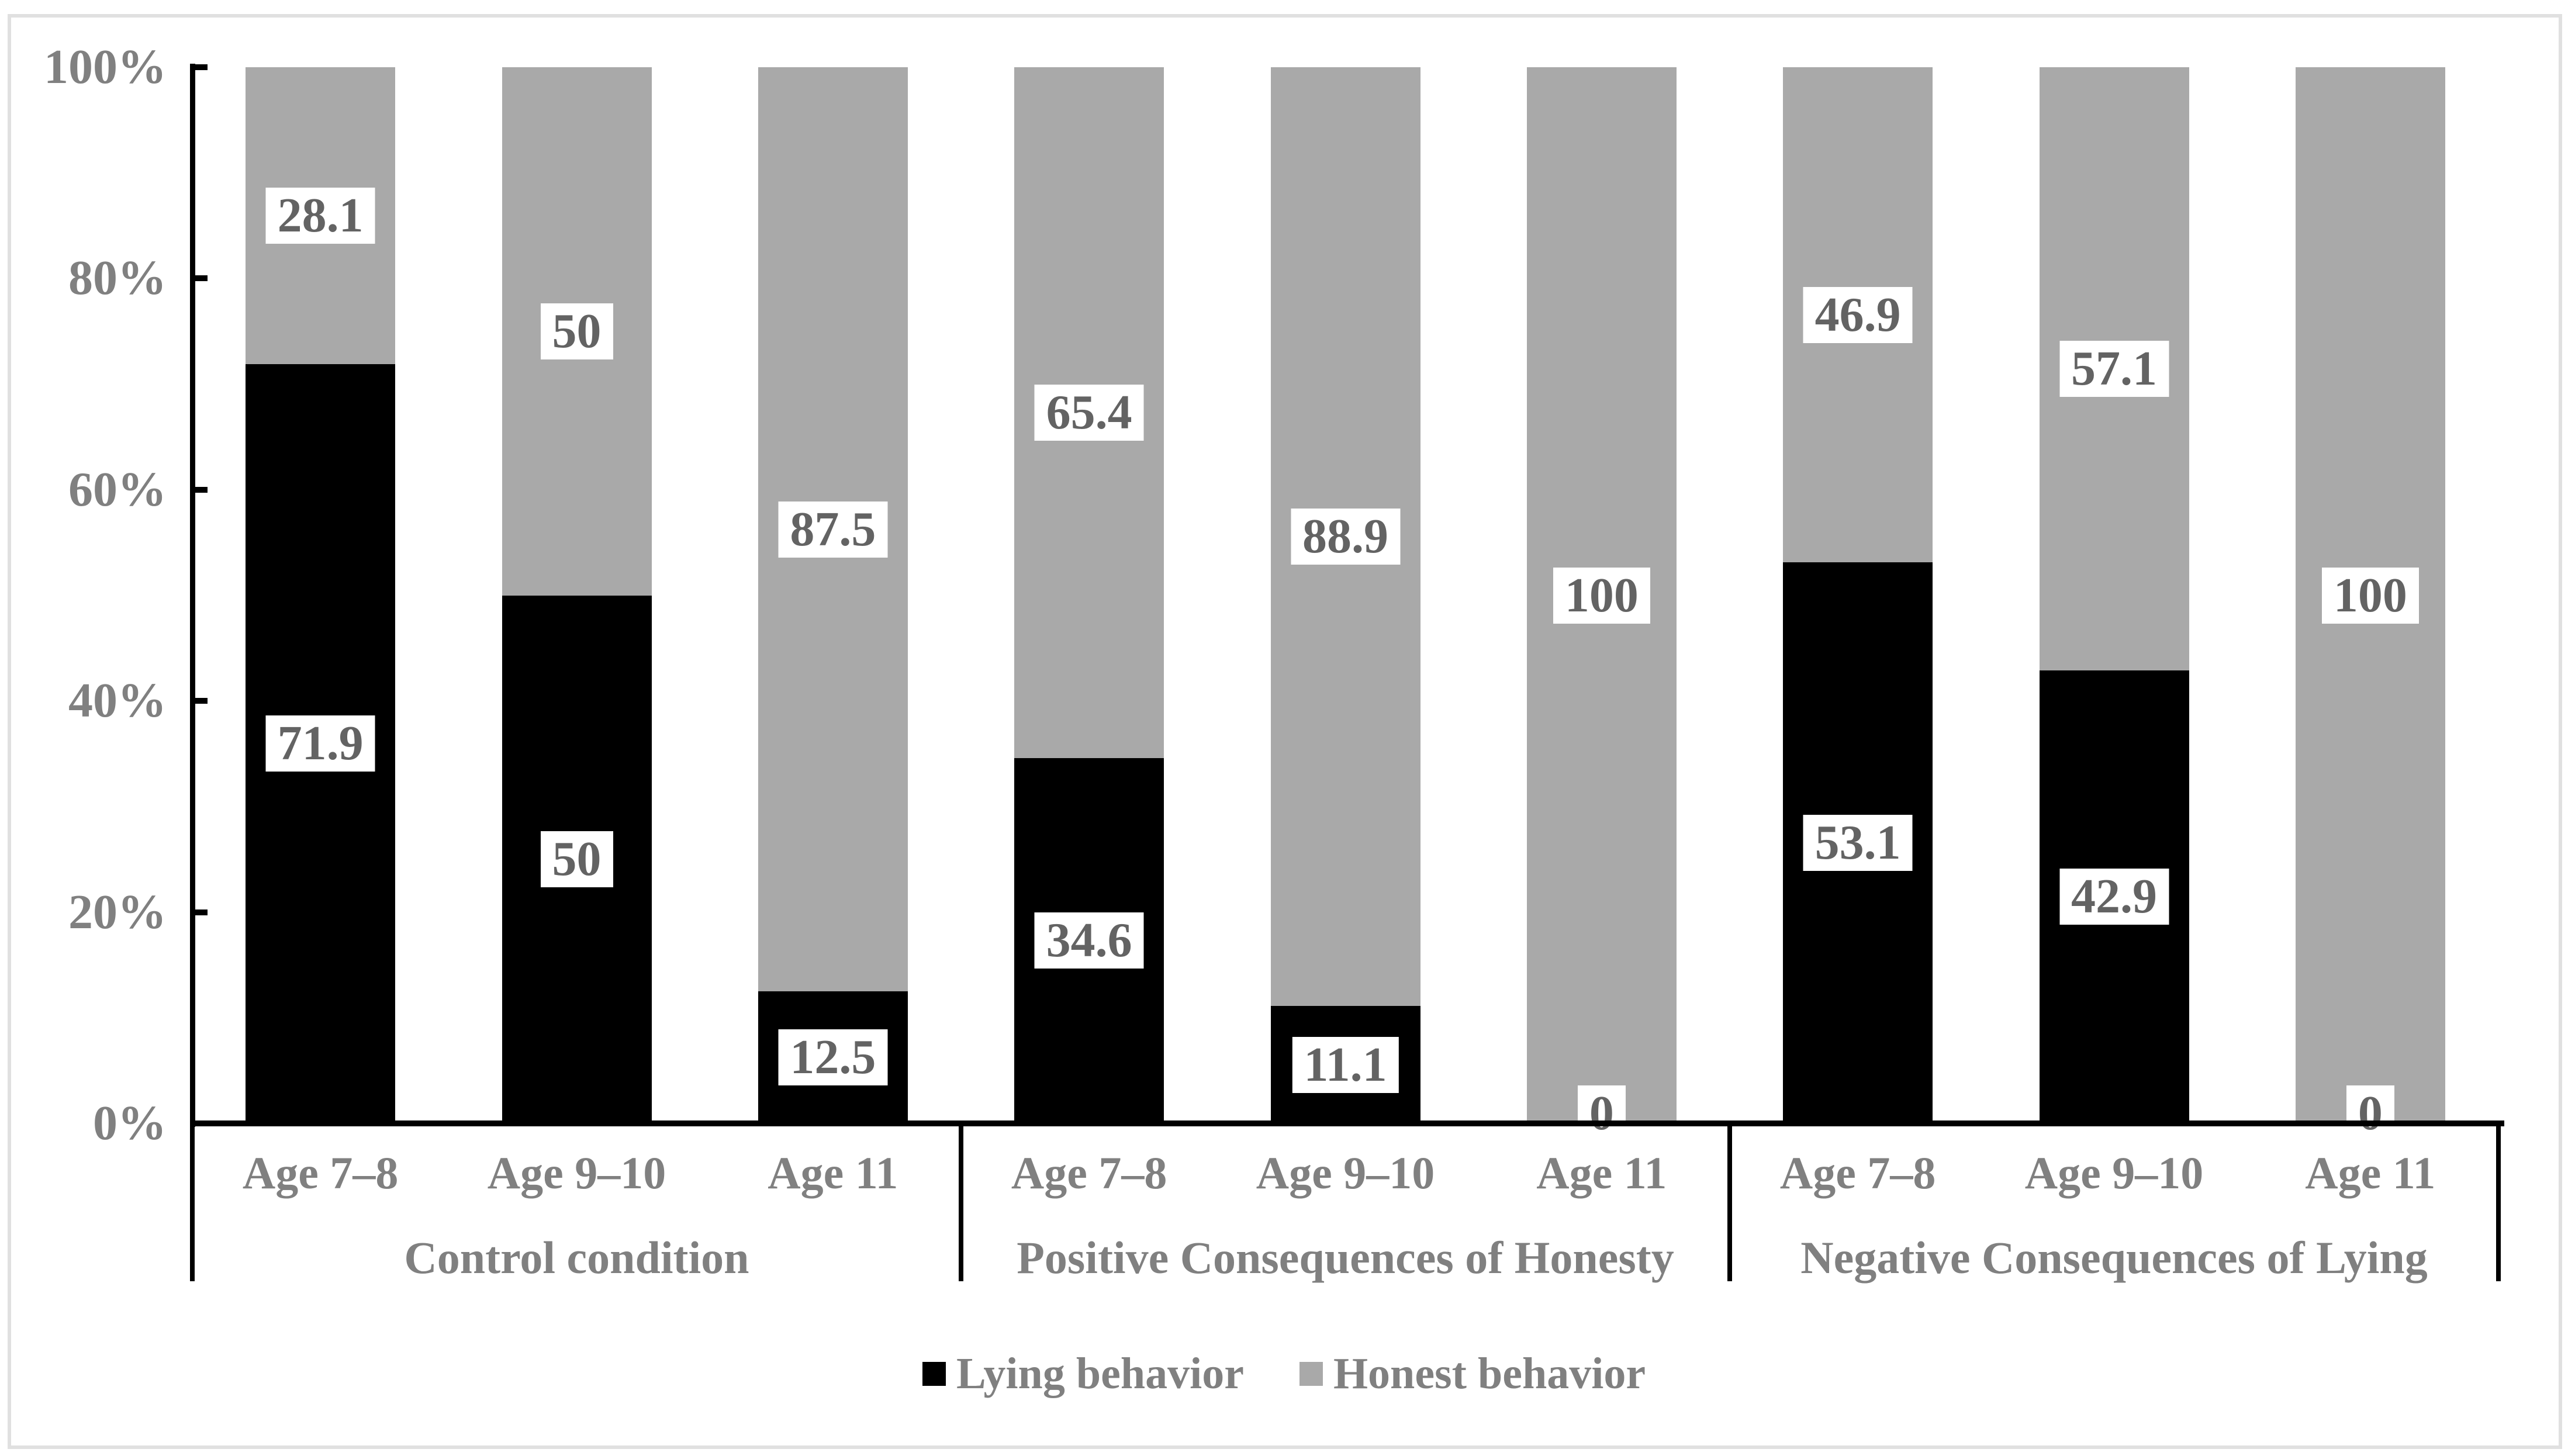 The height and width of the screenshot is (1456, 2568). I want to click on legend-item: Lying behavior, so click(1083, 1373).